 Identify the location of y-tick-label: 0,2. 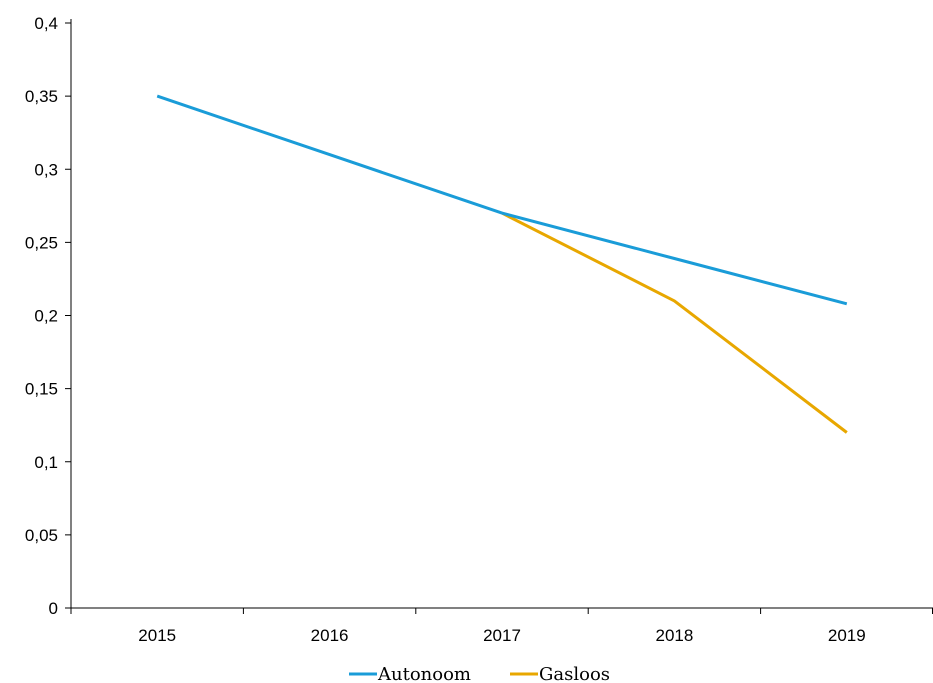
(46, 316).